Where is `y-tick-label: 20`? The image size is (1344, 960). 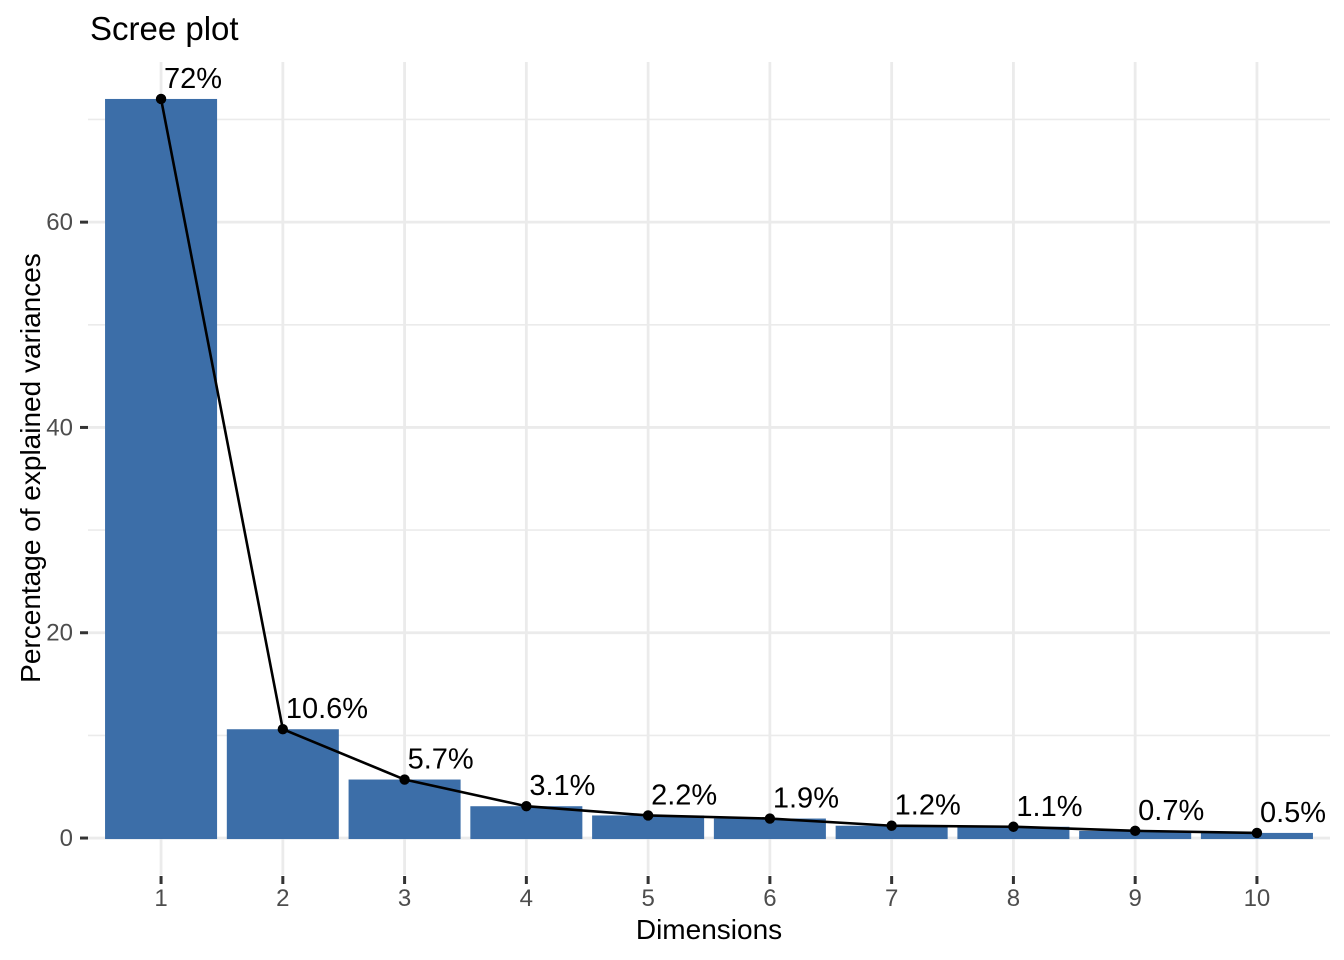 y-tick-label: 20 is located at coordinates (59, 633).